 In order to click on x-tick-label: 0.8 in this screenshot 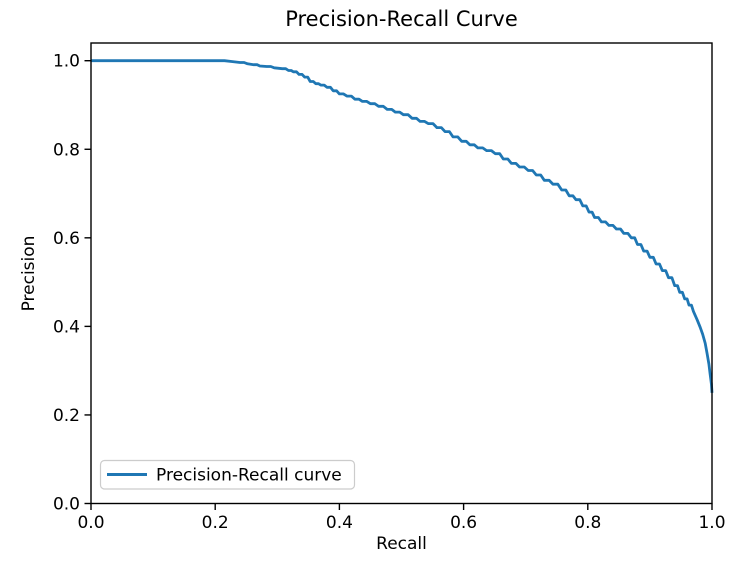, I will do `click(587, 523)`.